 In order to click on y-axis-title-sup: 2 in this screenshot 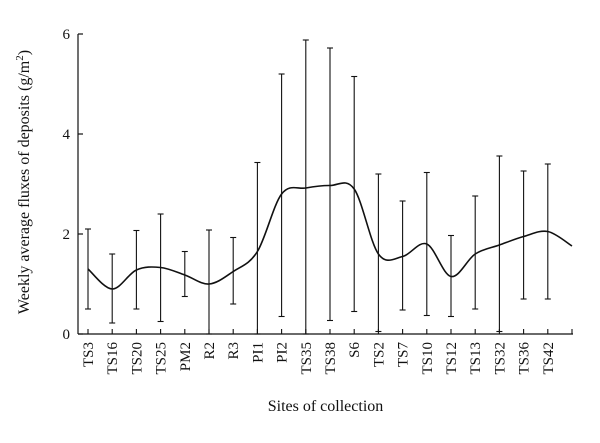, I will do `click(20, 58)`.